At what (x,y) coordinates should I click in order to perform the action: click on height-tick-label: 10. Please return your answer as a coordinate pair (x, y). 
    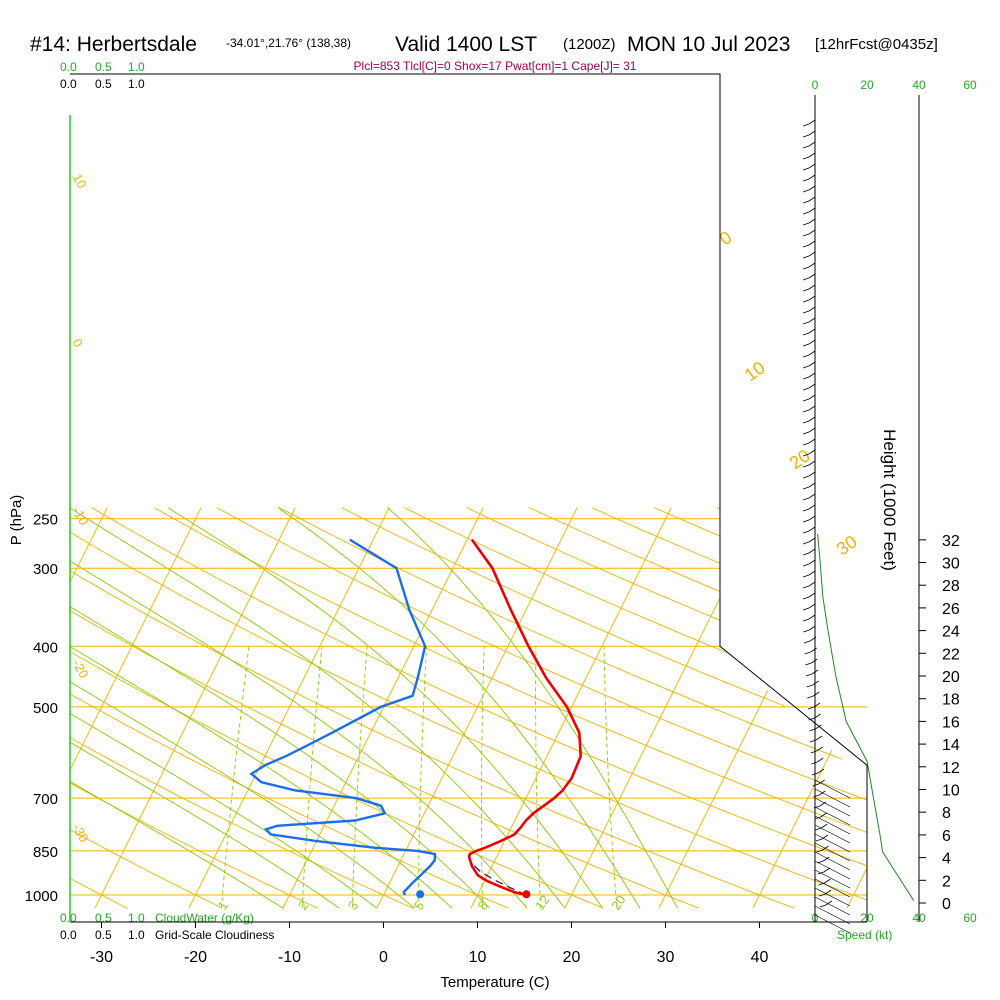
    Looking at the image, I should click on (951, 791).